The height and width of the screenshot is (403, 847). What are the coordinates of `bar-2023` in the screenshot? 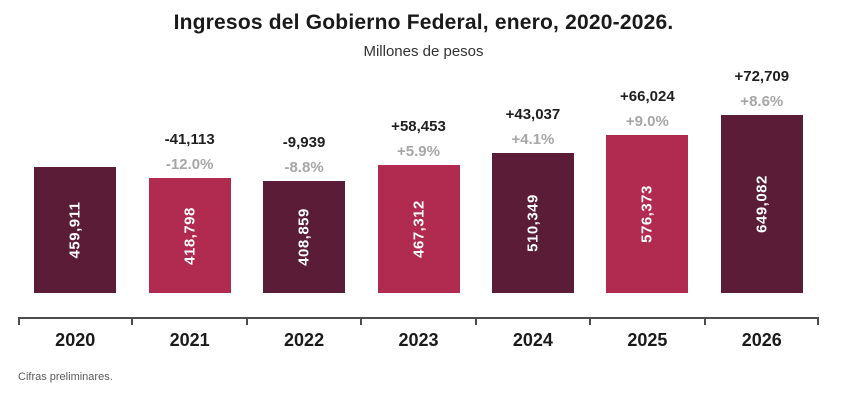 It's located at (418, 228).